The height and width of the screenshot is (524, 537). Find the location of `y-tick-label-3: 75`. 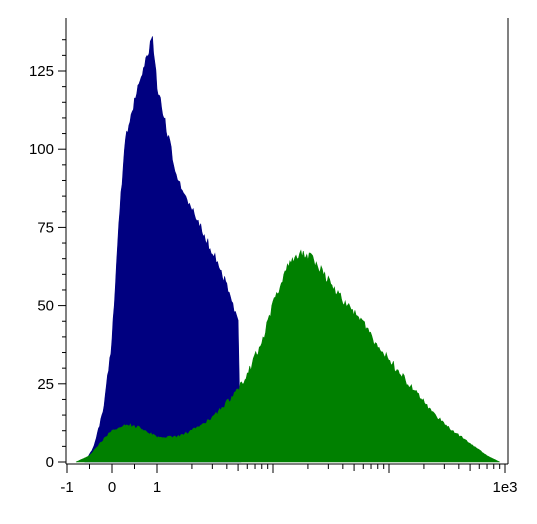

y-tick-label-3: 75 is located at coordinates (45, 227).